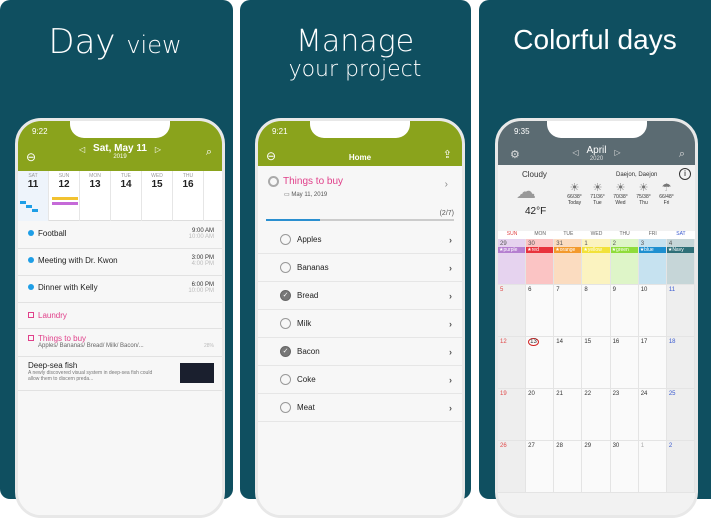 This screenshot has height=518, width=711. What do you see at coordinates (95, 196) in the screenshot?
I see `day-column: MON 13` at bounding box center [95, 196].